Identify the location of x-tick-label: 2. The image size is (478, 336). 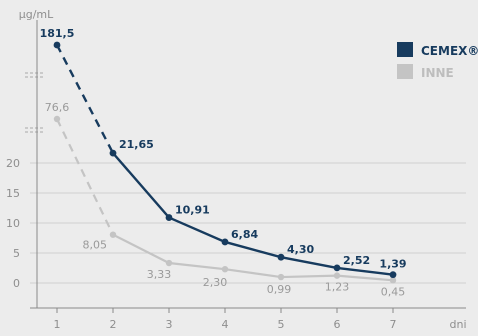
(113, 324).